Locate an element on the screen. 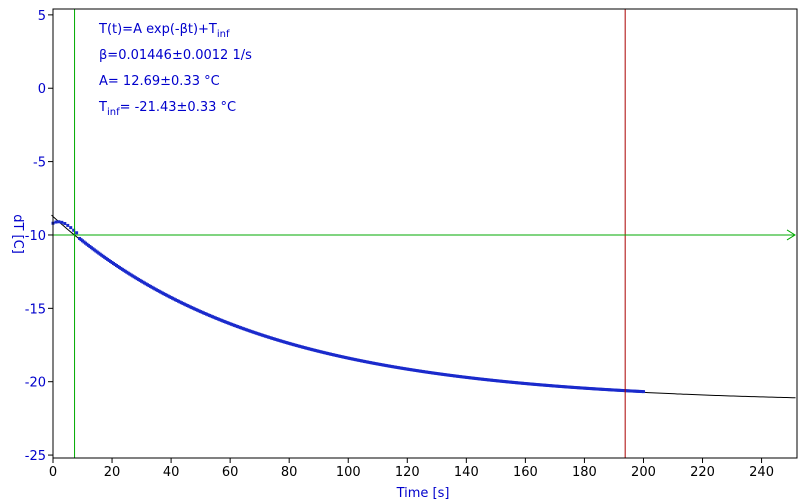 The image size is (800, 504). x-tick-label: 40 is located at coordinates (171, 472).